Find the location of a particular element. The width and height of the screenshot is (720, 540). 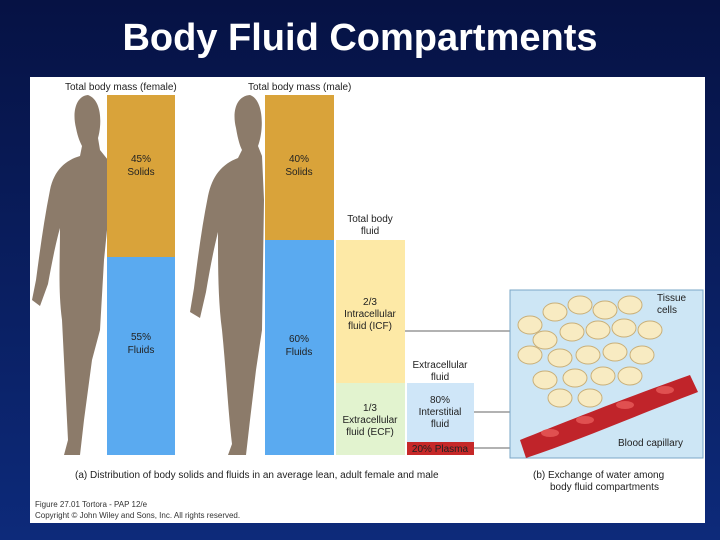

slide-title: Body Fluid Compartments is located at coordinates (359, 38).